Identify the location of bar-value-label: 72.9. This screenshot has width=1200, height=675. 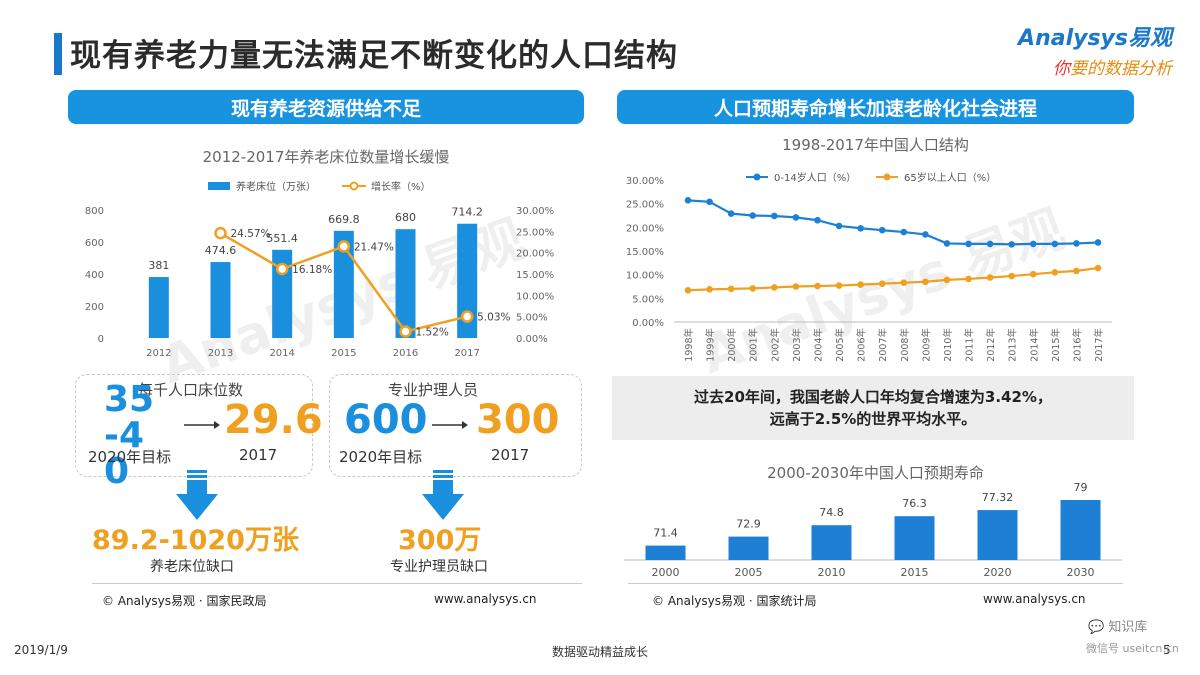
(748, 524).